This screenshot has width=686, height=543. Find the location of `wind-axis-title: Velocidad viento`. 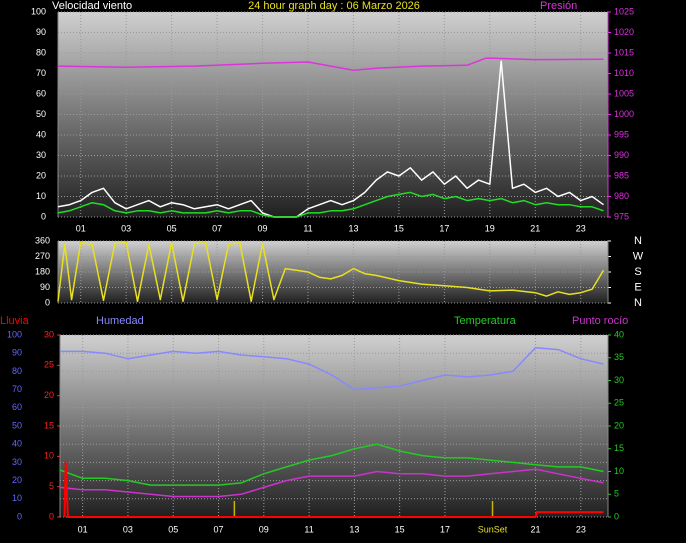

wind-axis-title: Velocidad viento is located at coordinates (92, 6).